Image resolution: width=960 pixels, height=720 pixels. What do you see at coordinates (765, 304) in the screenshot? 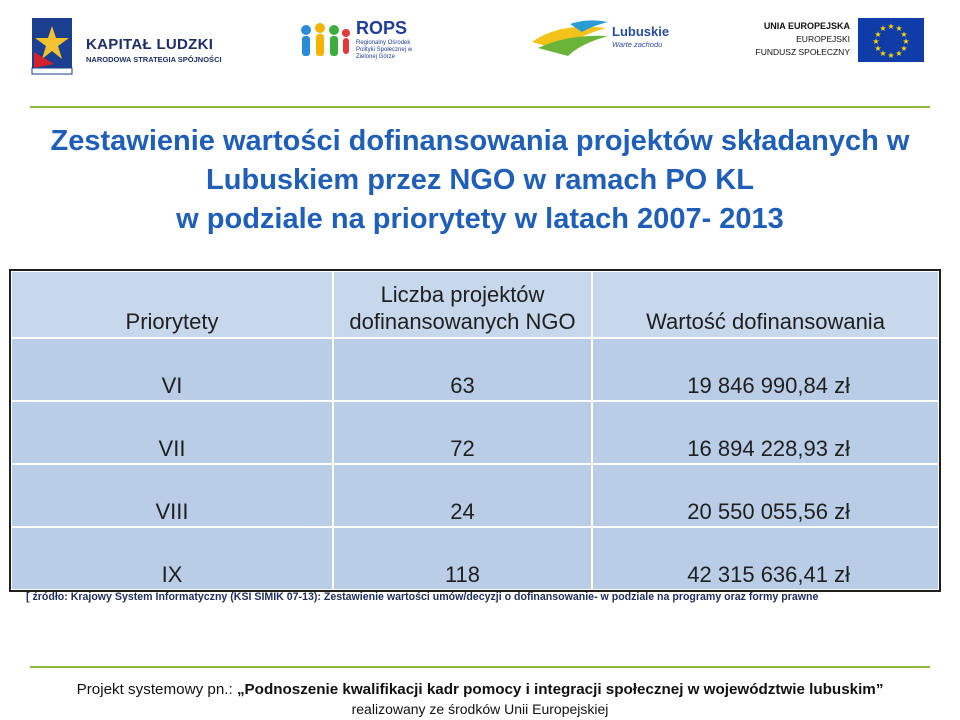
I see `header-funding-value: Wartość dofinansowania` at bounding box center [765, 304].